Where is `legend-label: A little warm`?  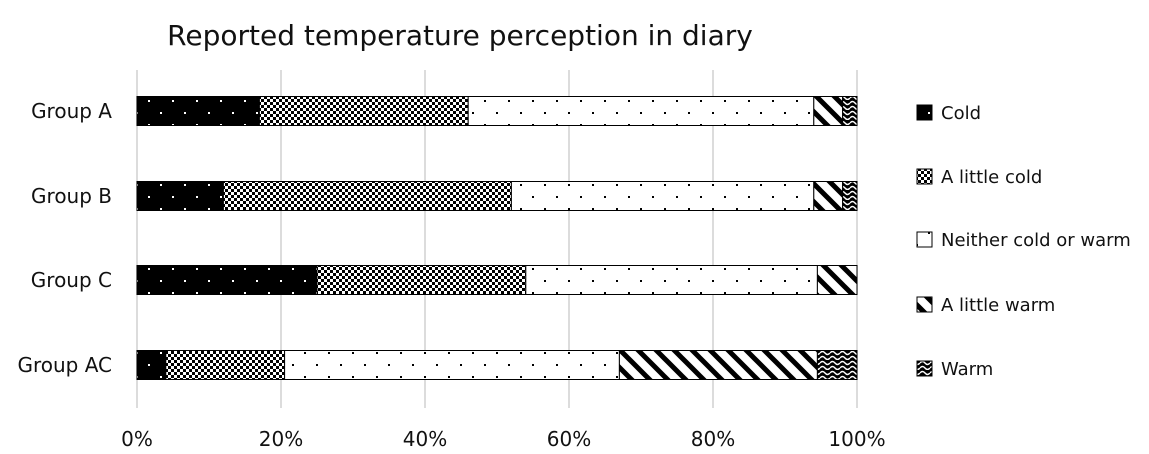 legend-label: A little warm is located at coordinates (998, 305).